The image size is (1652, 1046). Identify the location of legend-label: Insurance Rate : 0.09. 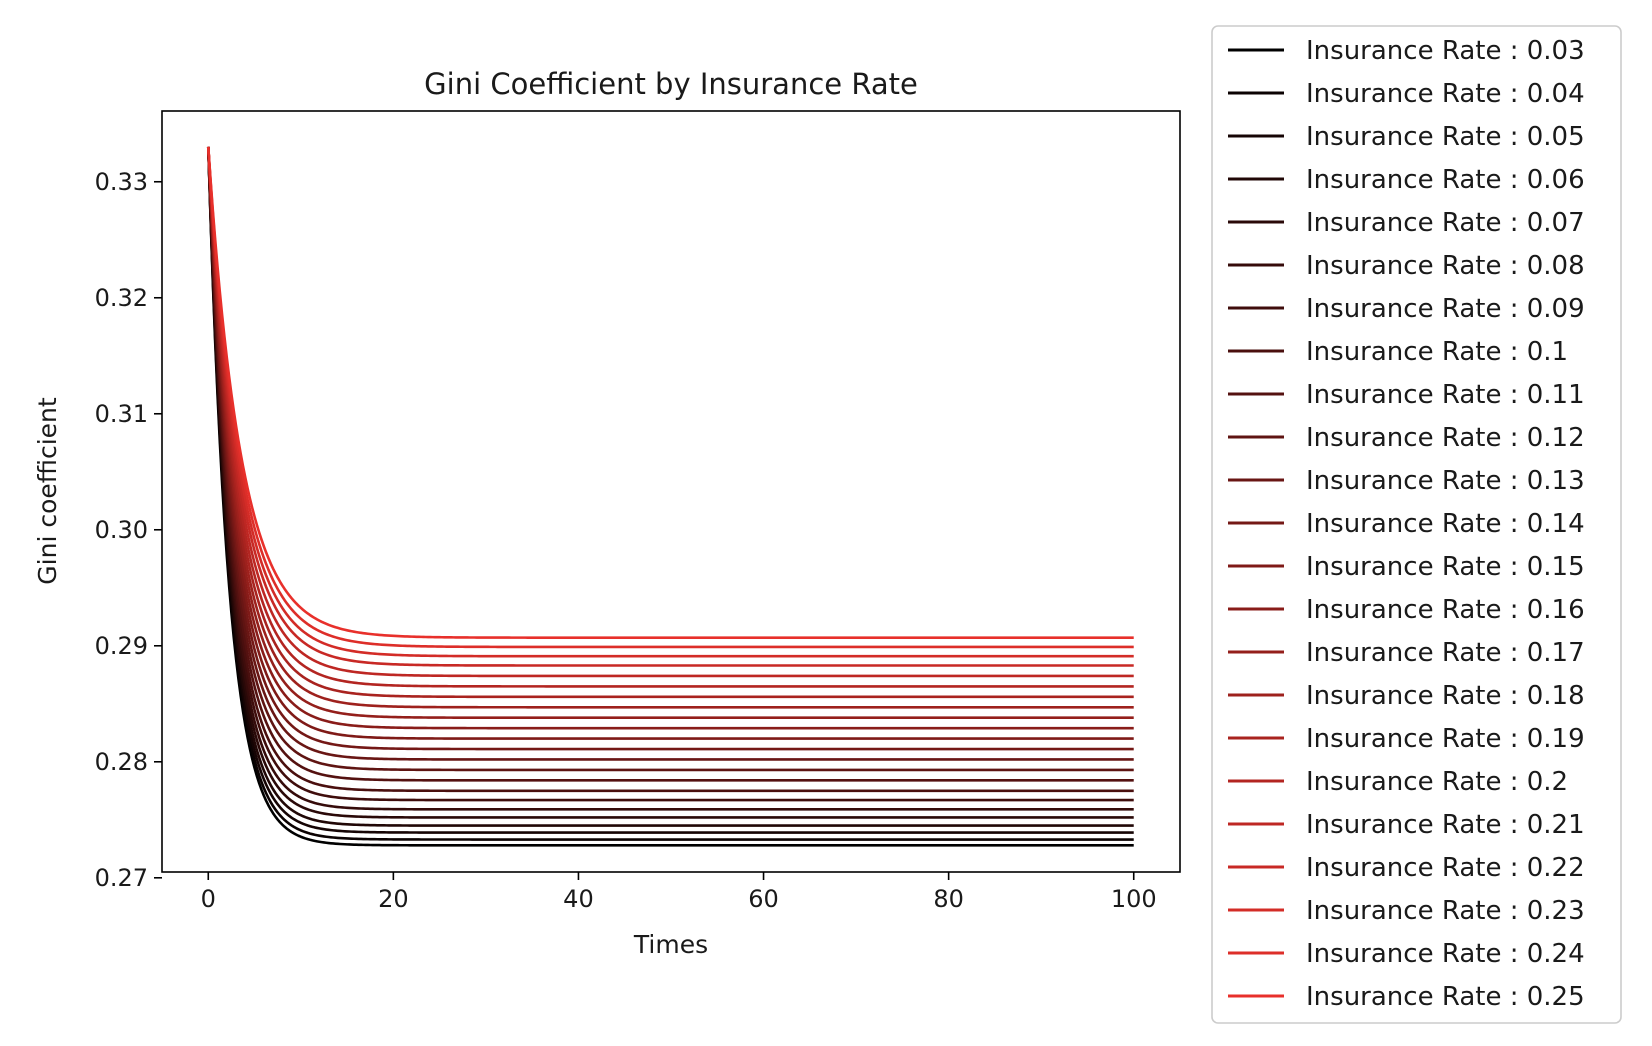
(1445, 309).